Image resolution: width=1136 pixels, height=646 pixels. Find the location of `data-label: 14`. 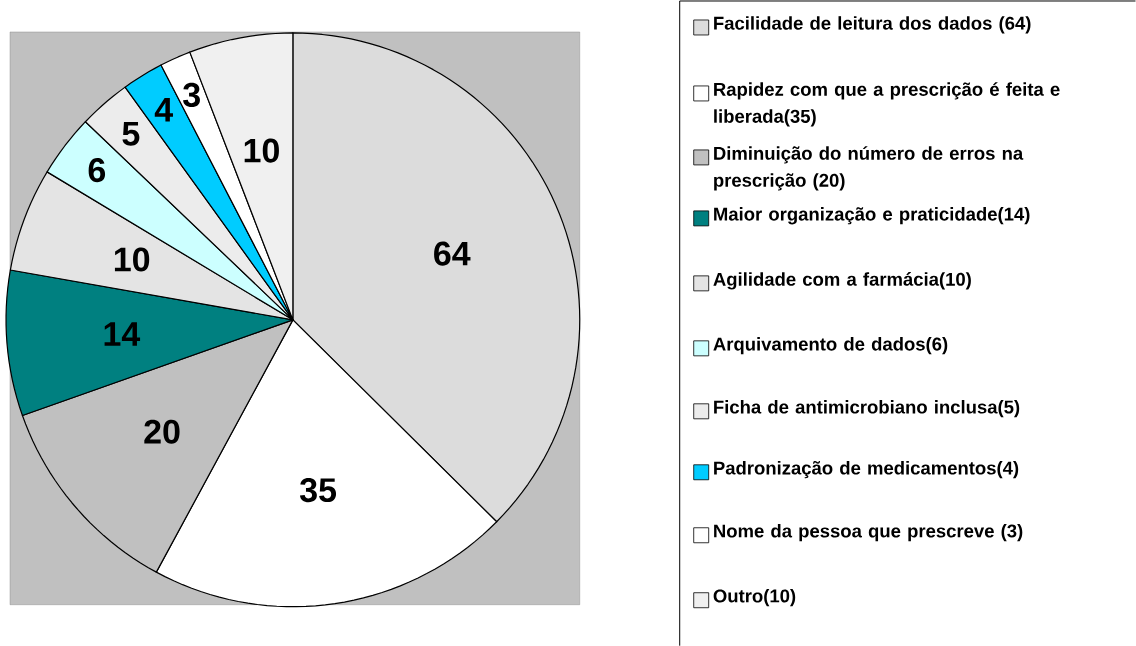

data-label: 14 is located at coordinates (122, 334).